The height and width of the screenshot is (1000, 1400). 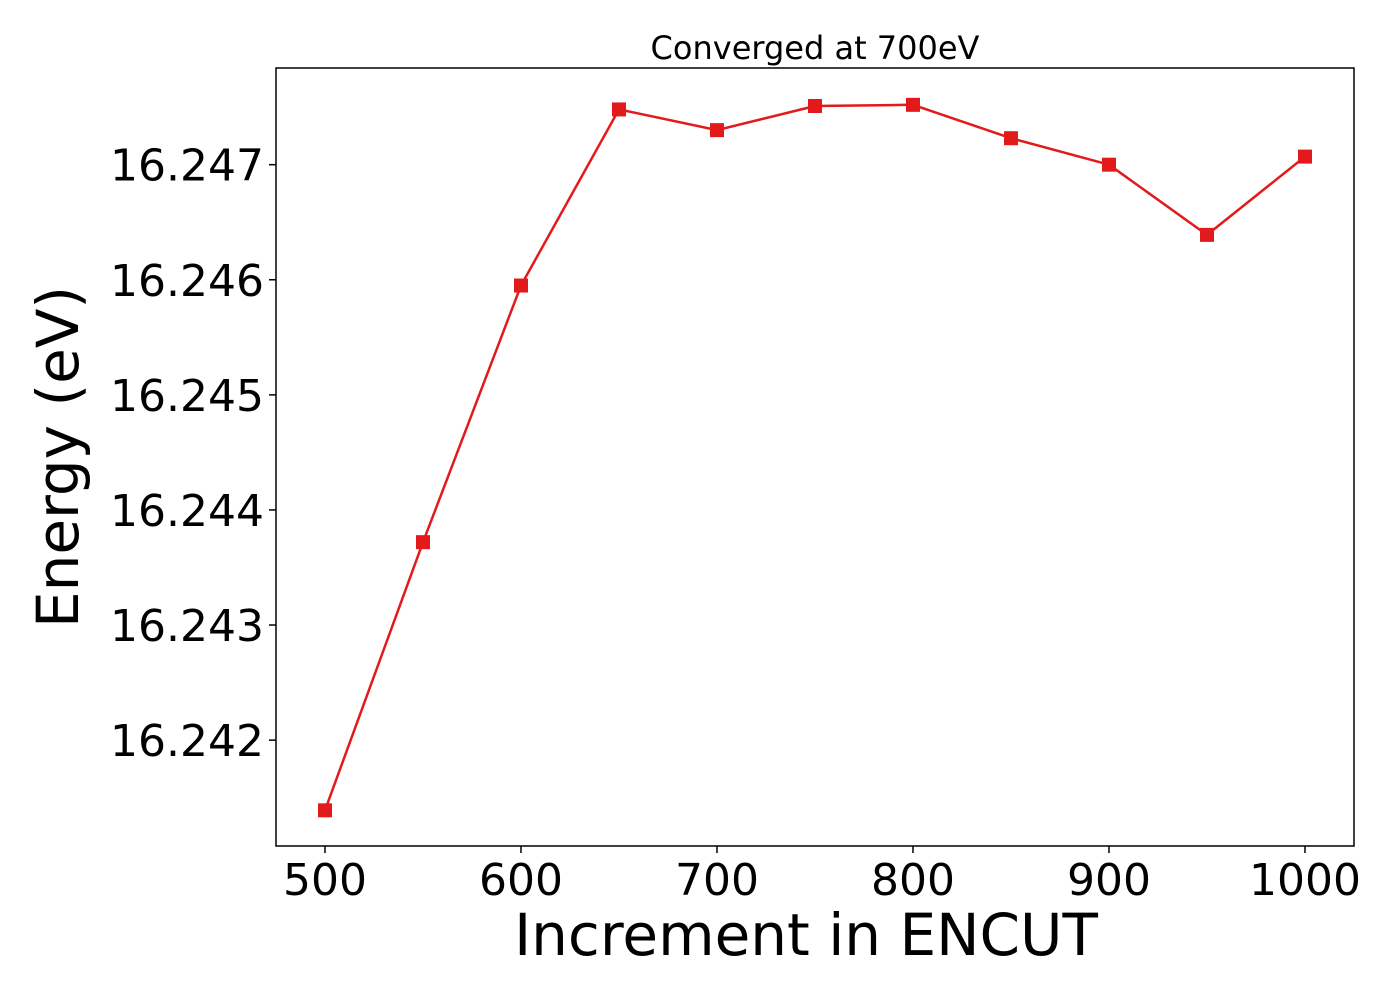 What do you see at coordinates (1109, 880) in the screenshot?
I see `x-tick-label: 900` at bounding box center [1109, 880].